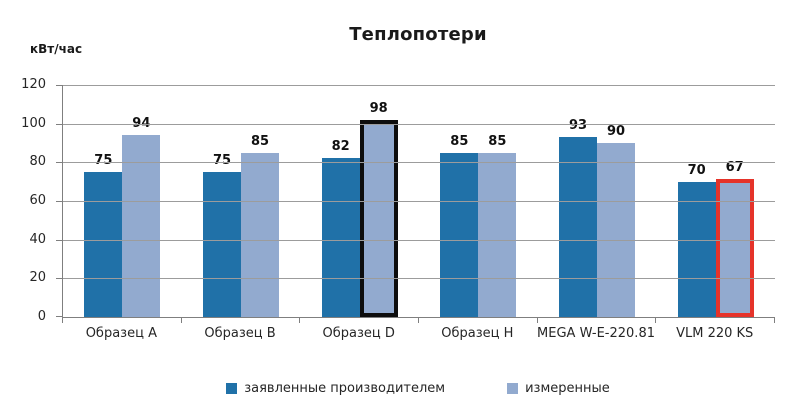 This screenshot has height=413, width=808. I want to click on bar-slot: 93, so click(578, 217).